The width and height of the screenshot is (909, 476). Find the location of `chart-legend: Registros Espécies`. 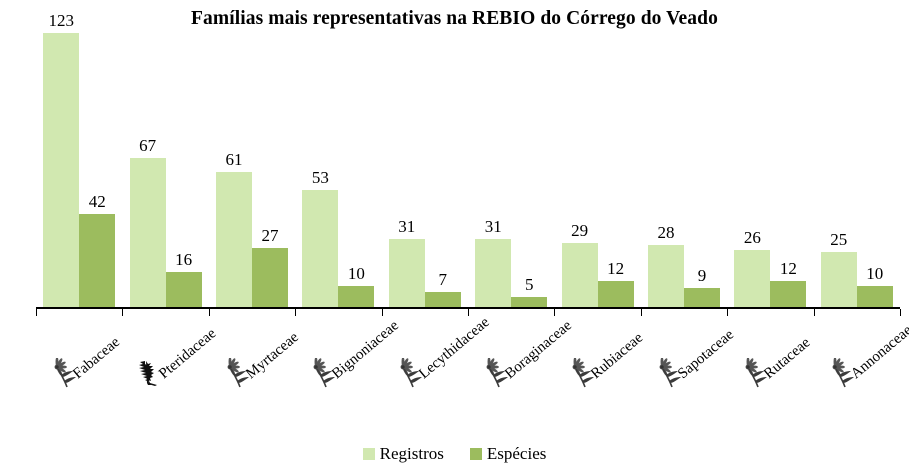

chart-legend: Registros Espécies is located at coordinates (454, 454).